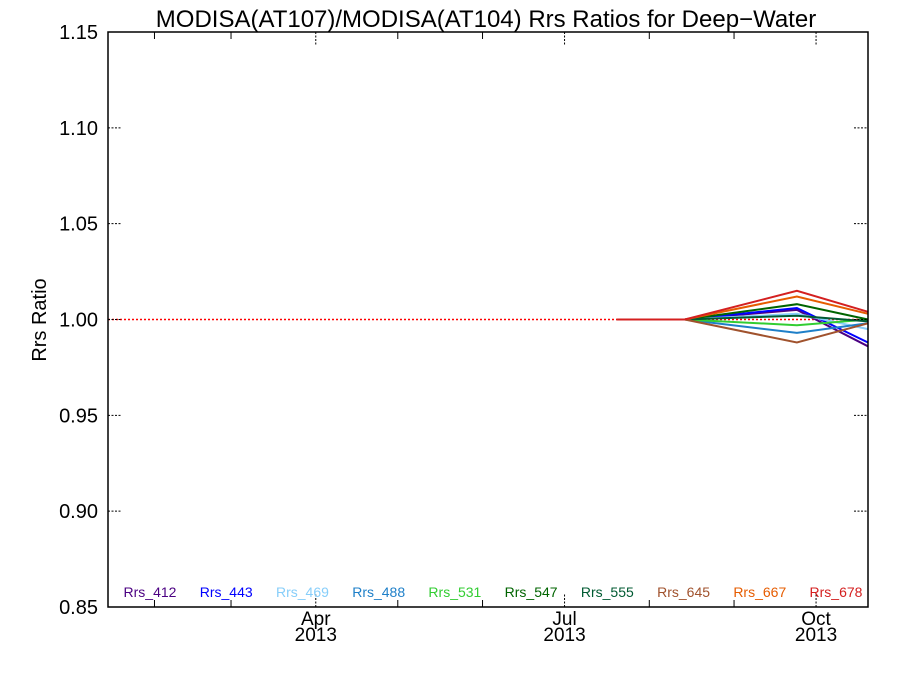  I want to click on y-axis-label: Rrs Ratio, so click(40, 319).